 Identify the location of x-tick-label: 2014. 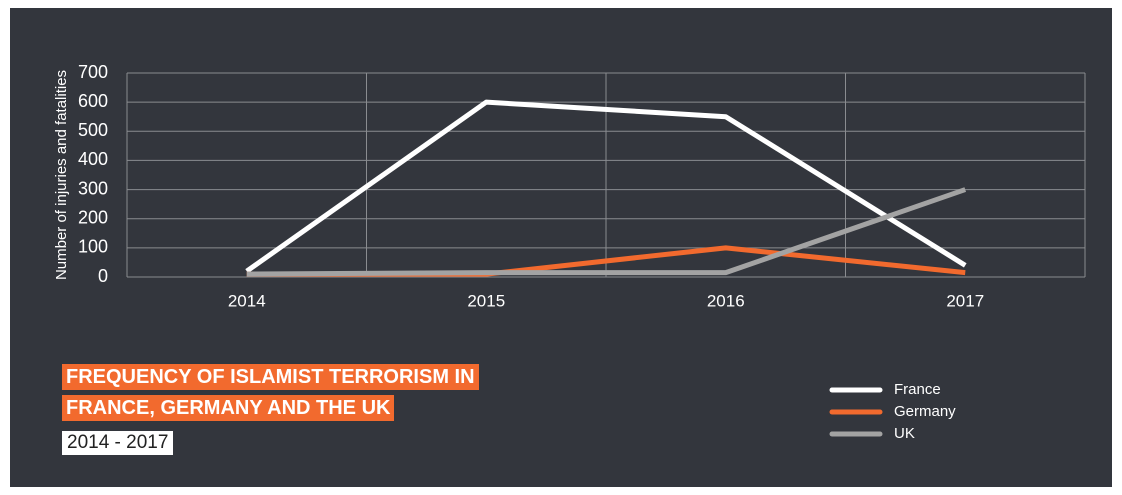
(247, 300).